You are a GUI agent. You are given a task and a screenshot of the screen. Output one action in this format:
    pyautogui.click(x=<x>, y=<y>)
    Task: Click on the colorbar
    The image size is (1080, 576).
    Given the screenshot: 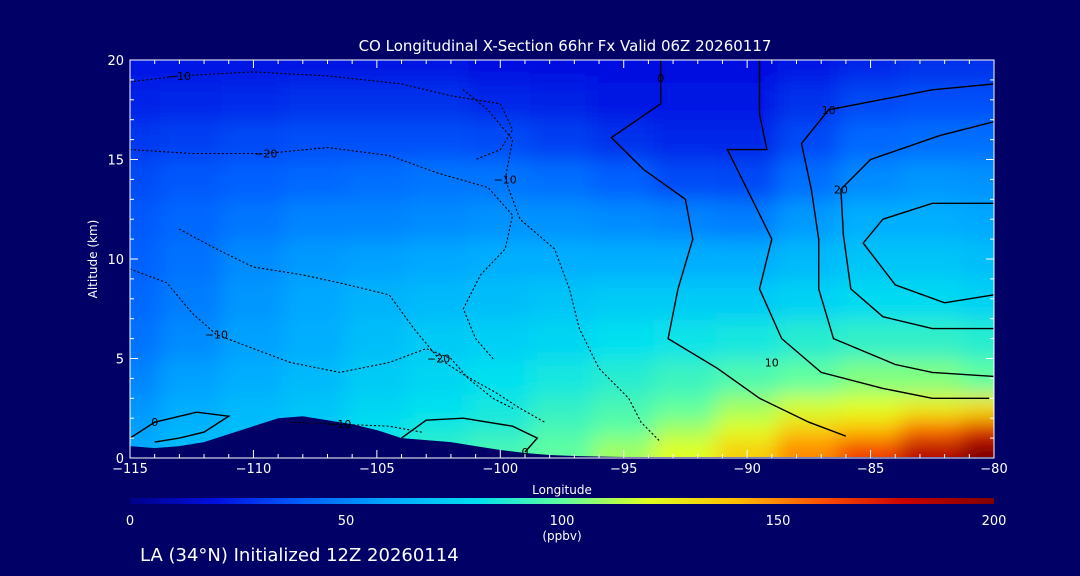 What is the action you would take?
    pyautogui.click(x=562, y=501)
    